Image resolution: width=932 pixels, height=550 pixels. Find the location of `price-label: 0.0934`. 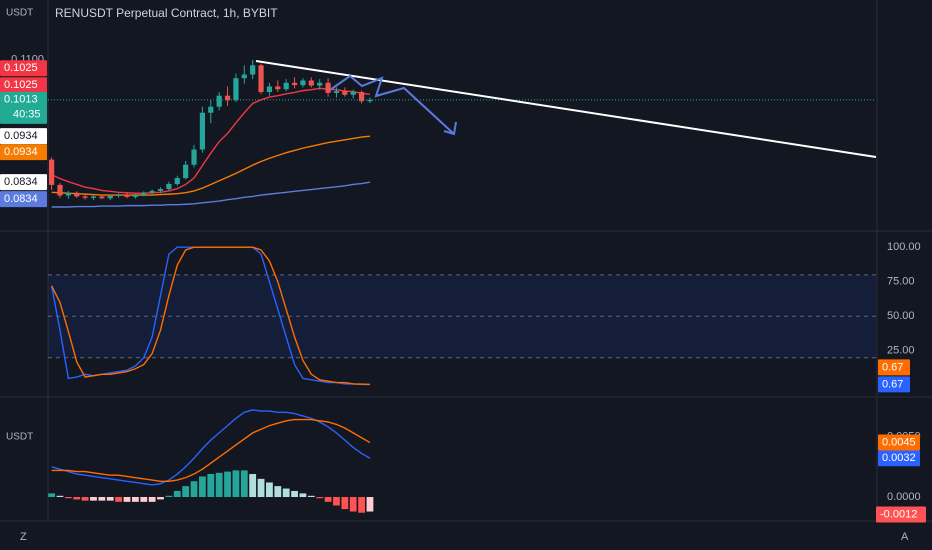

price-label: 0.0934 is located at coordinates (21, 152).